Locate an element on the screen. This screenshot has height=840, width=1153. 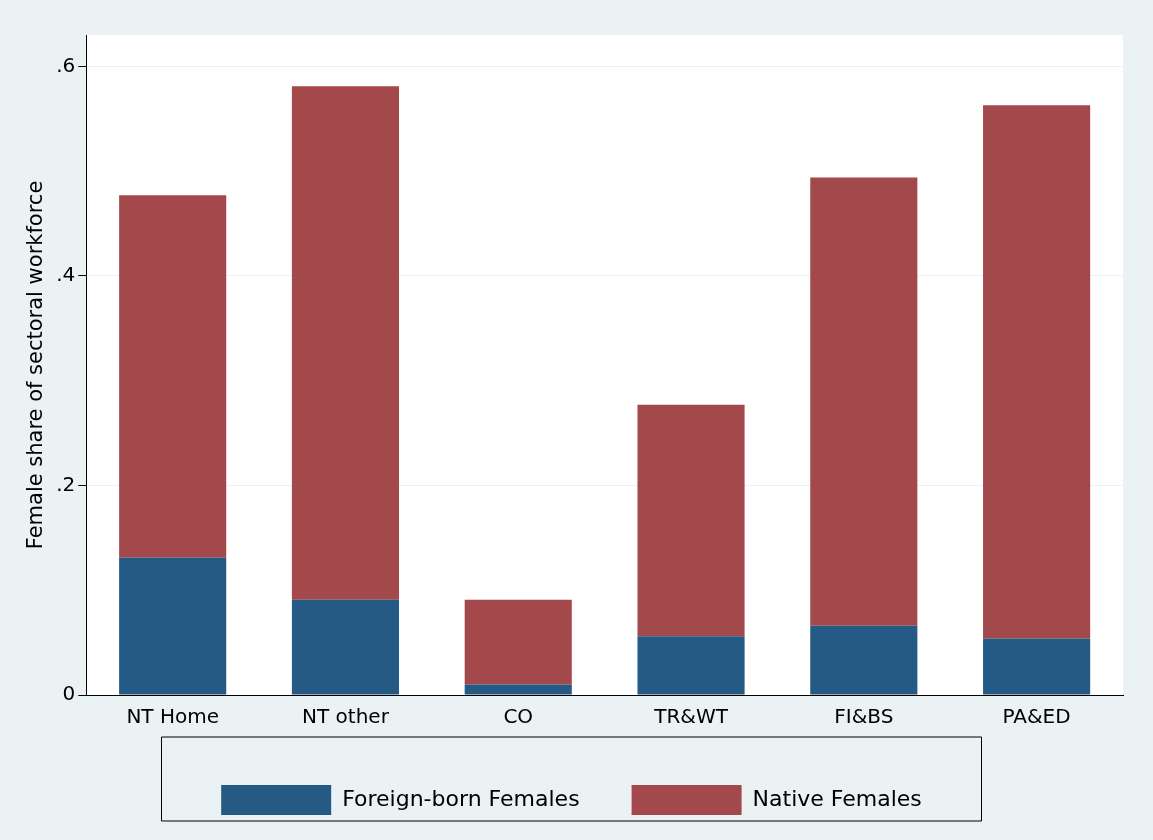
x-tick-label: NT Home is located at coordinates (172, 716).